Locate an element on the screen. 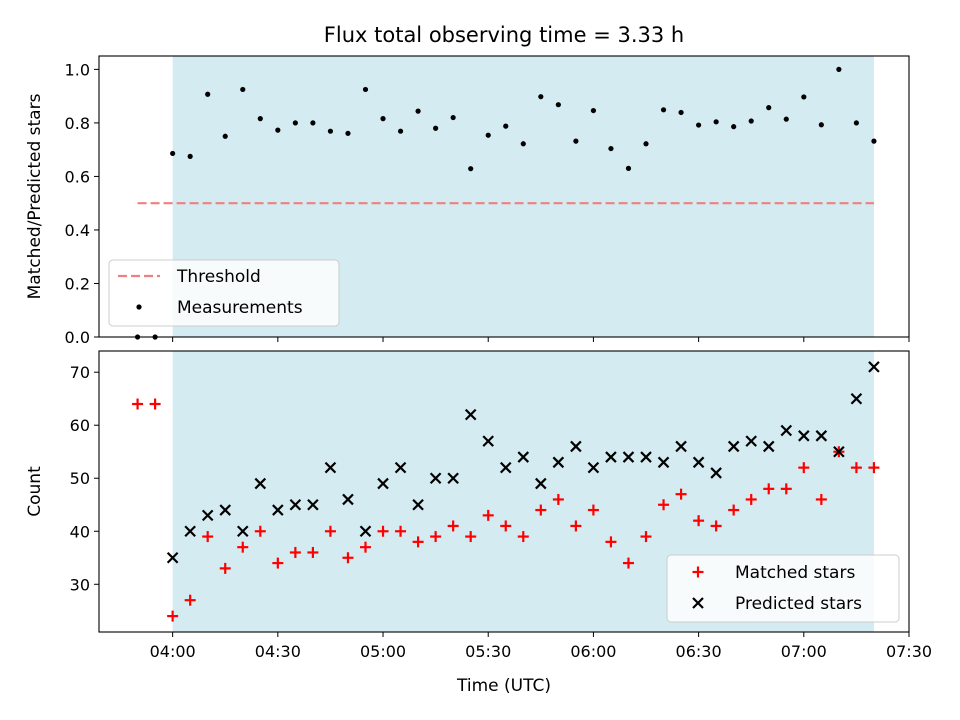  x-tick-label: 04:00 is located at coordinates (173, 651).